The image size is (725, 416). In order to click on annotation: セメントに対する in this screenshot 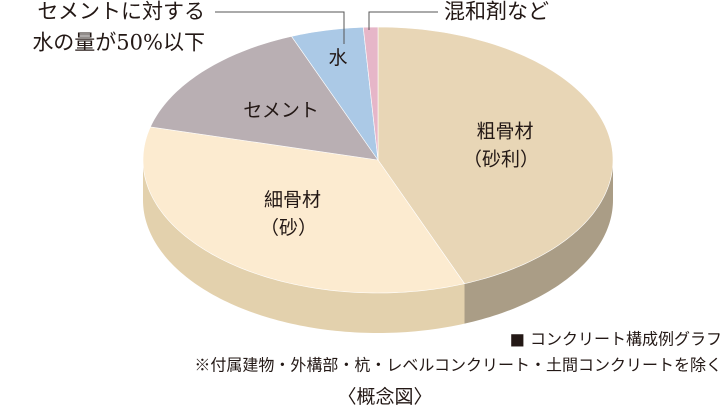, I will do `click(121, 12)`.